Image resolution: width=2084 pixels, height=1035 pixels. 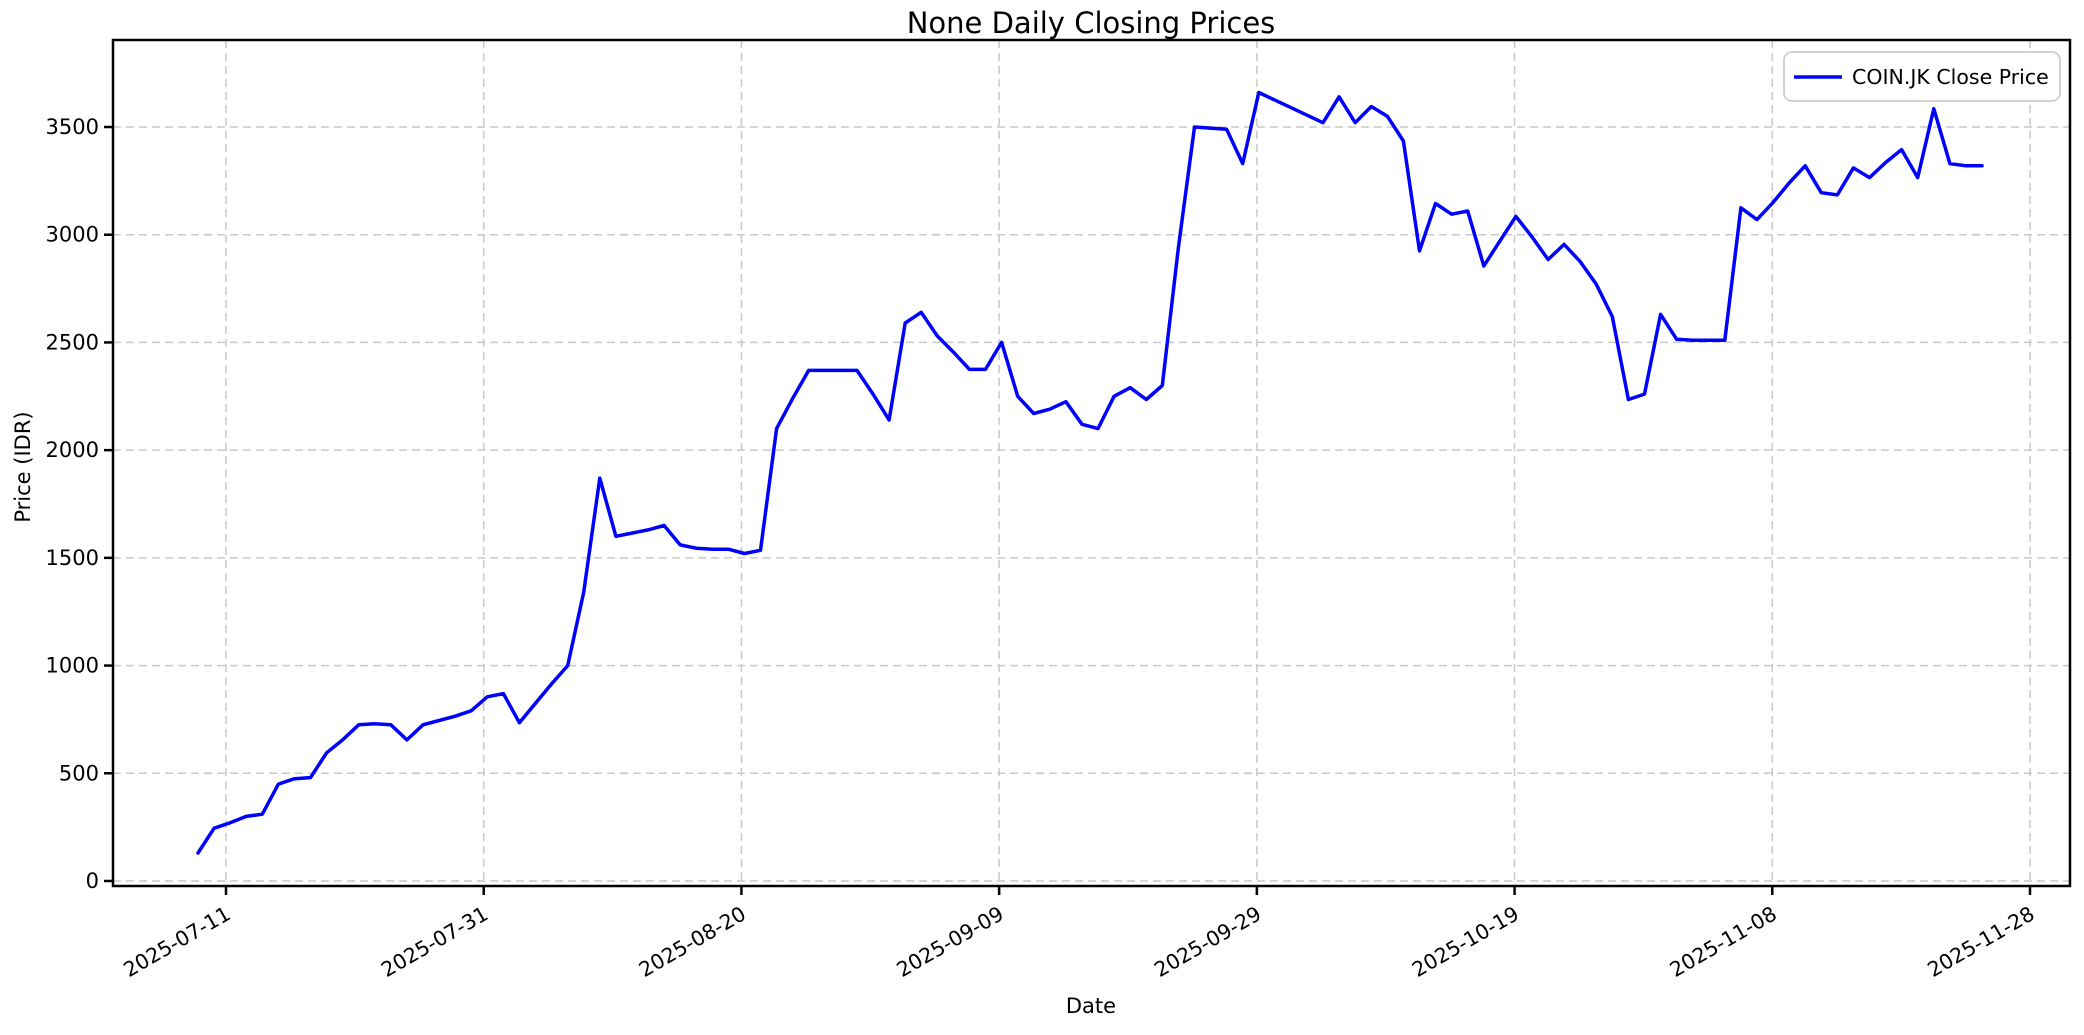 I want to click on y-tick-label: 500, so click(x=79, y=773).